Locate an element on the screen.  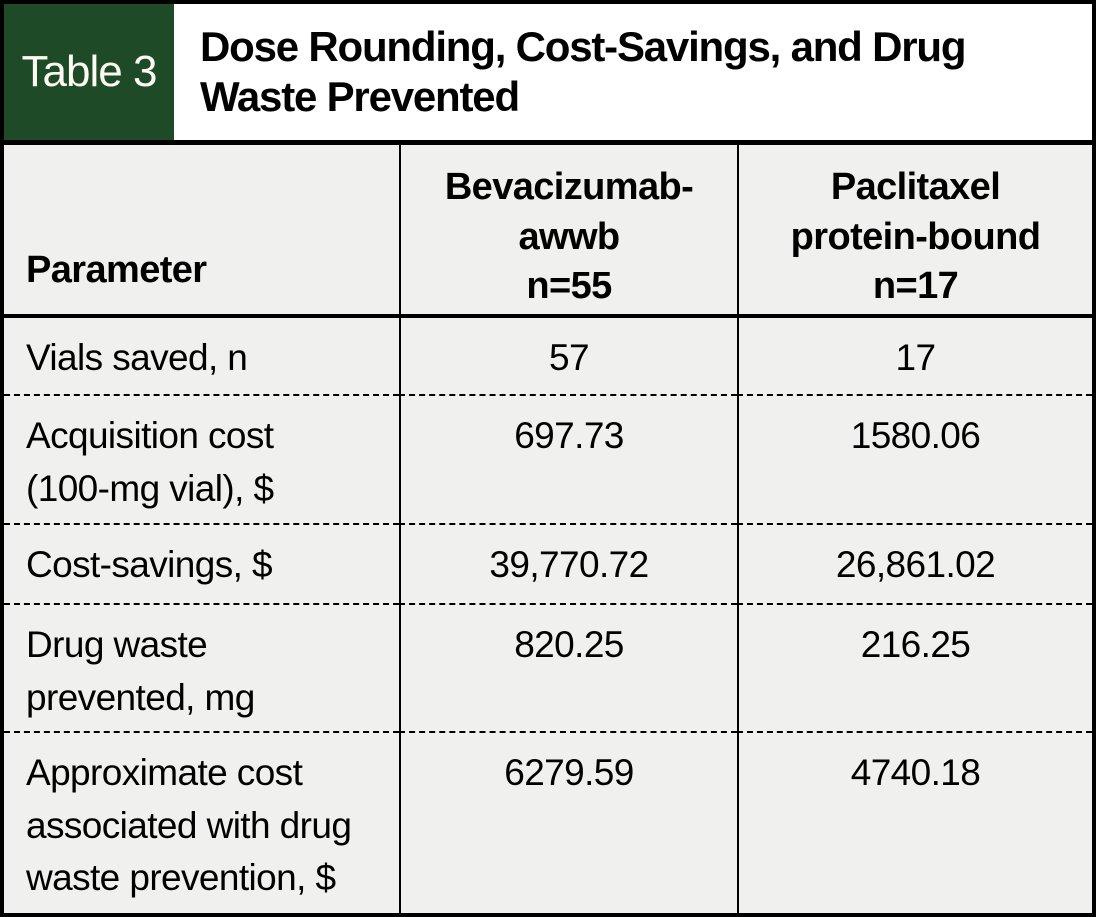
row-vials-saved-label: Vials saved, n is located at coordinates (201, 356).